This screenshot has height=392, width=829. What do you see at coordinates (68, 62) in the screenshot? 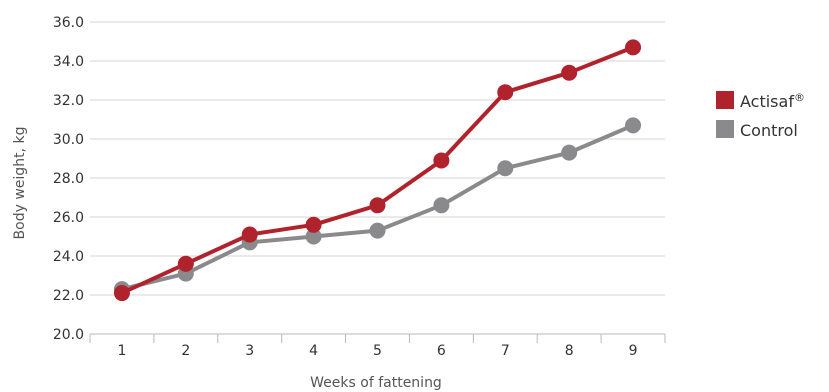
I see `y-tick-label: 34.0` at bounding box center [68, 62].